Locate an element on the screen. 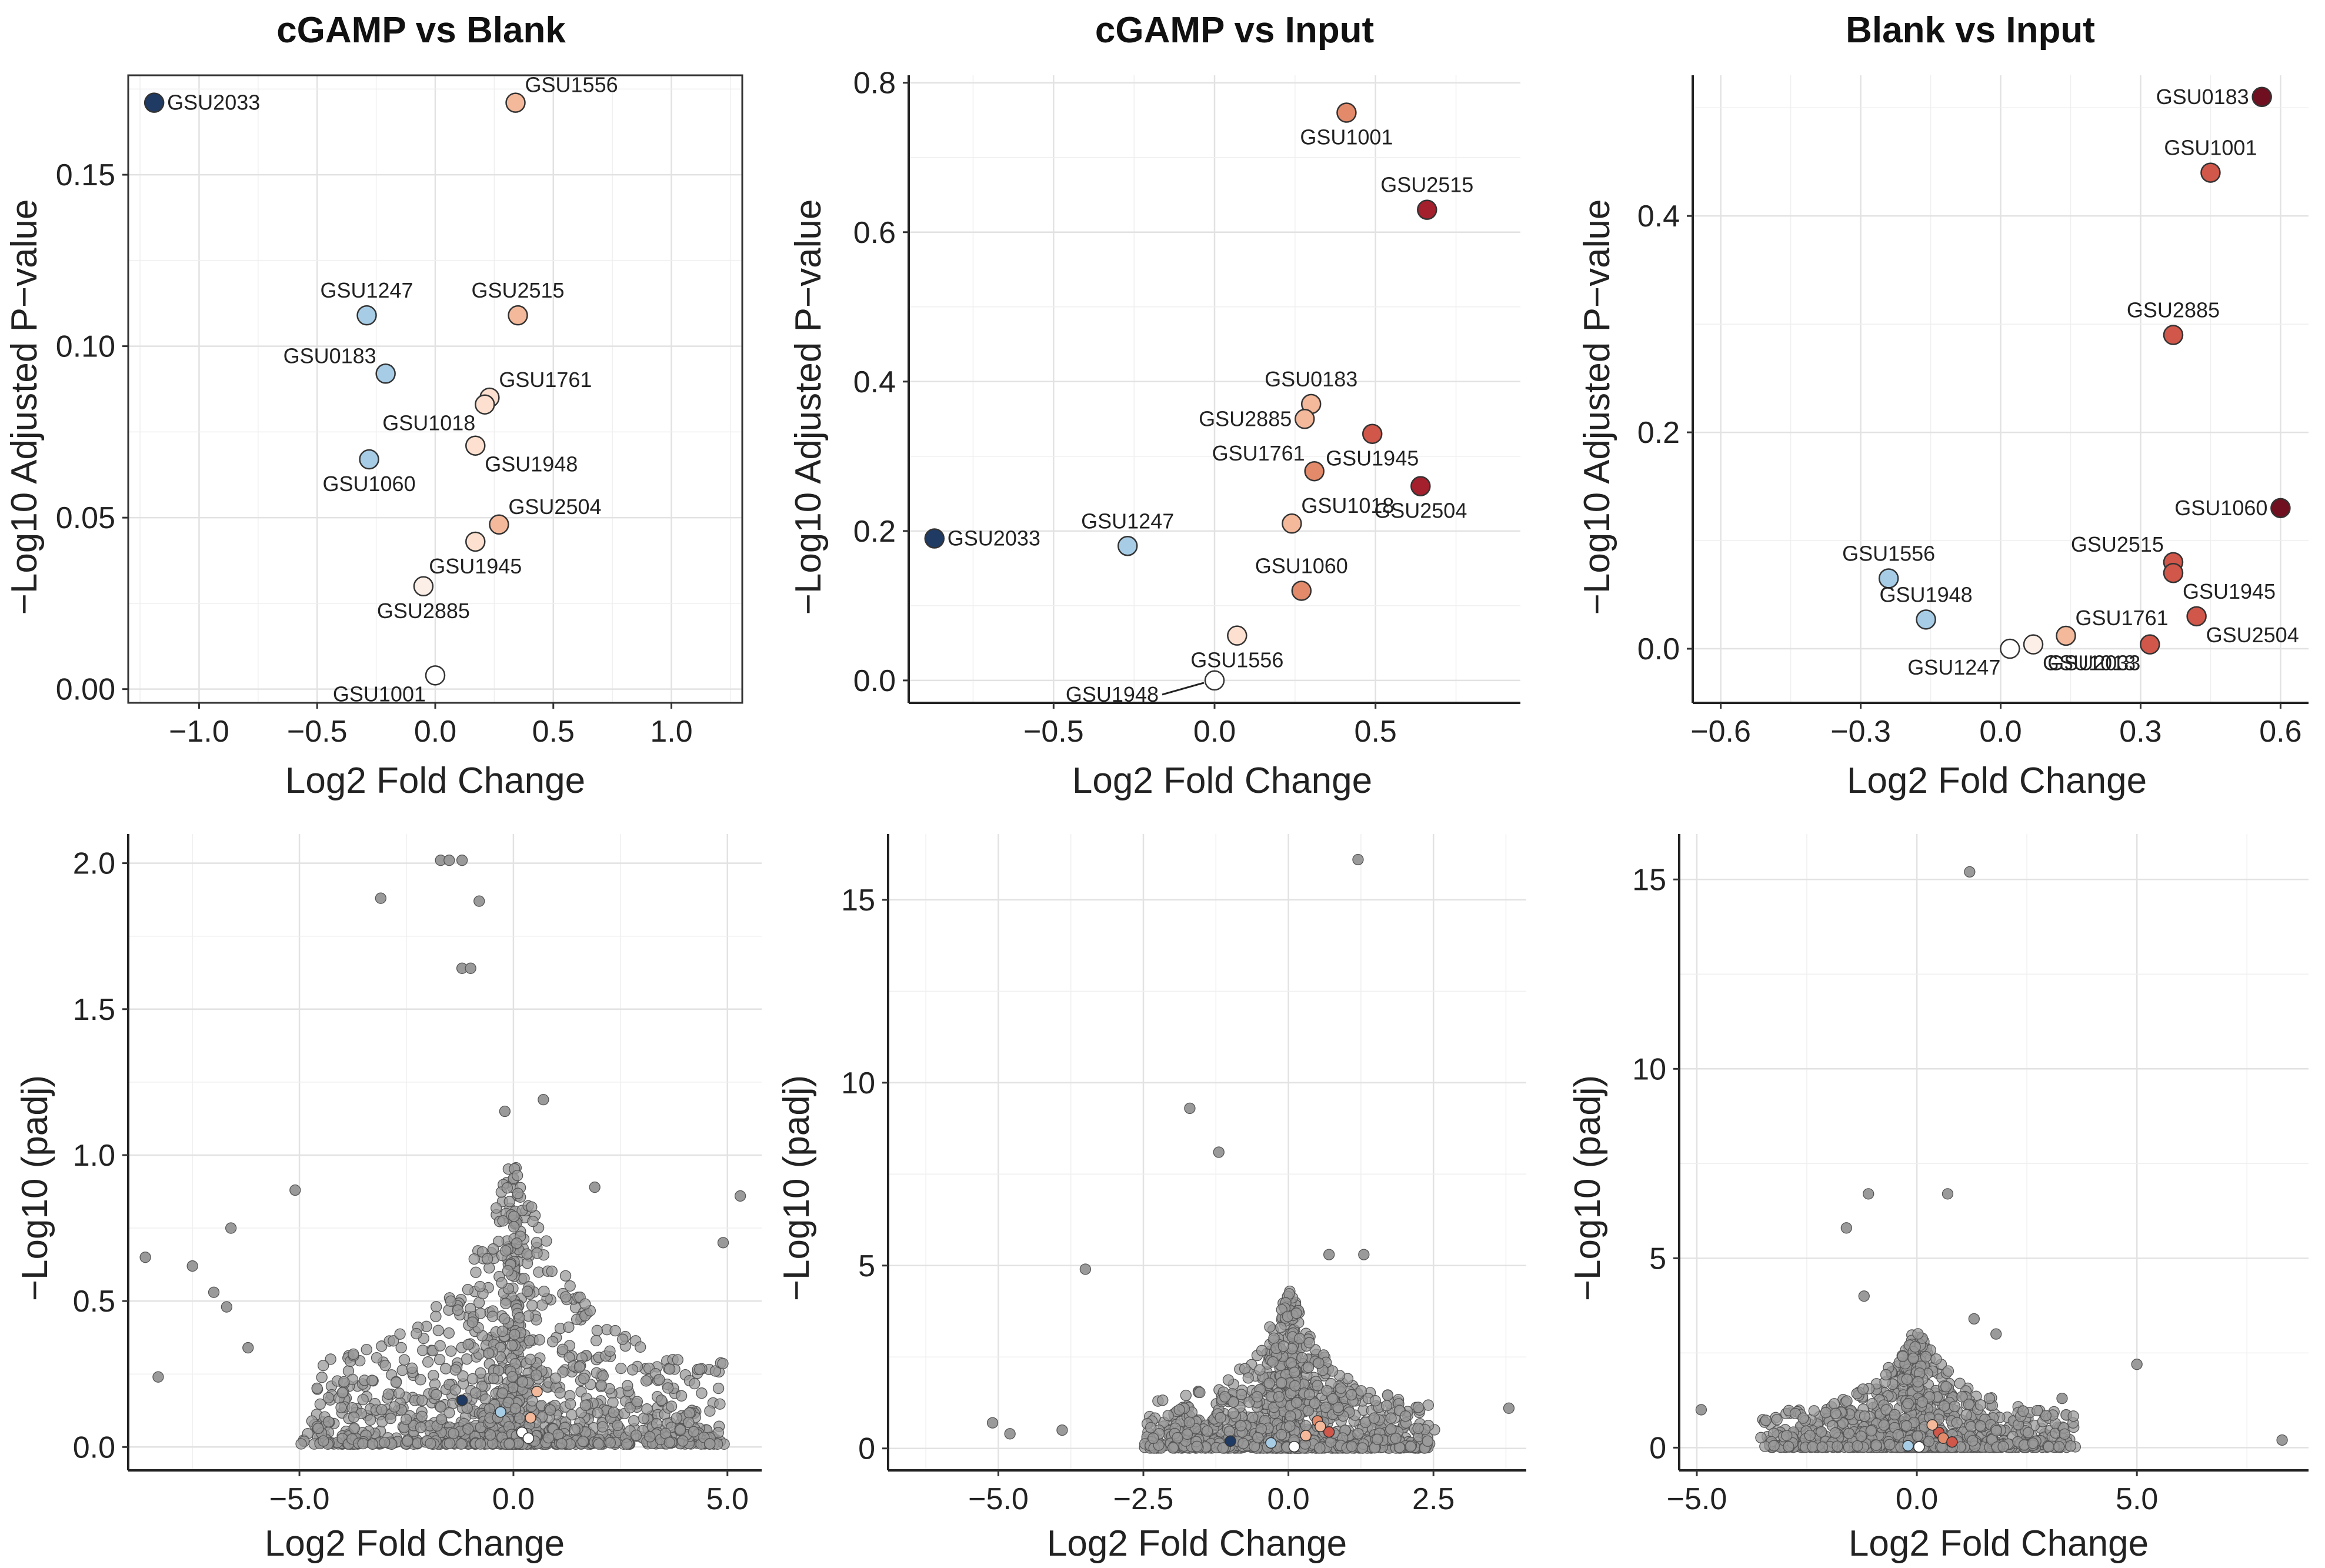 The image size is (2325, 1568). y-tick-label: 0.6 is located at coordinates (874, 233).